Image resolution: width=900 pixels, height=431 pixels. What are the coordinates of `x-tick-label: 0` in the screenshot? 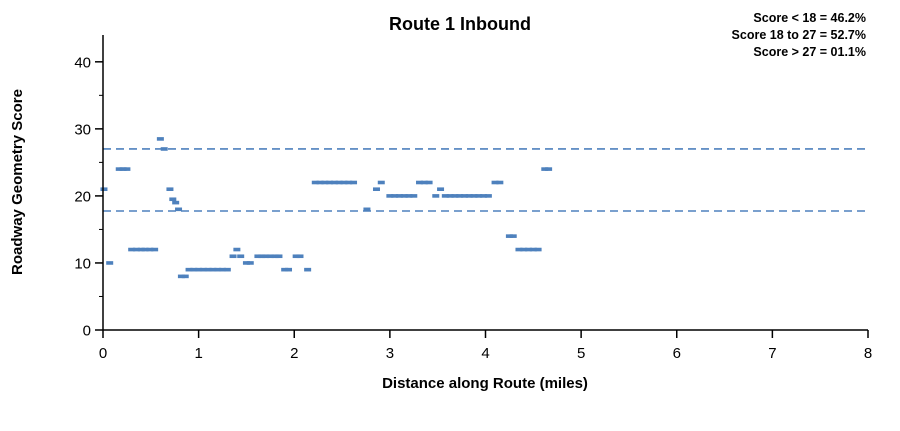 It's located at (103, 353).